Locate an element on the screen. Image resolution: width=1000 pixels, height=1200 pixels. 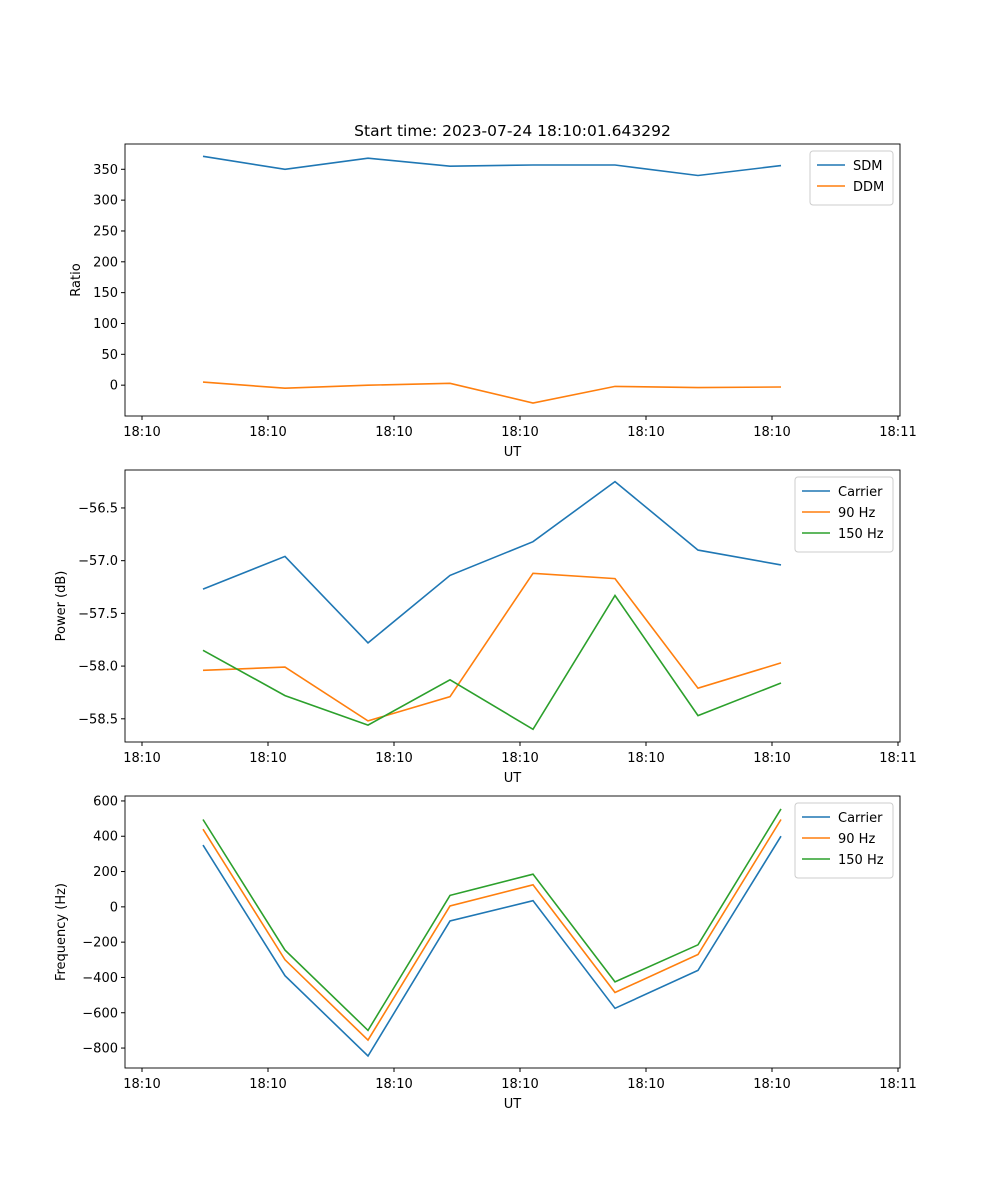
y-tick-label: −57.5 is located at coordinates (98, 614).